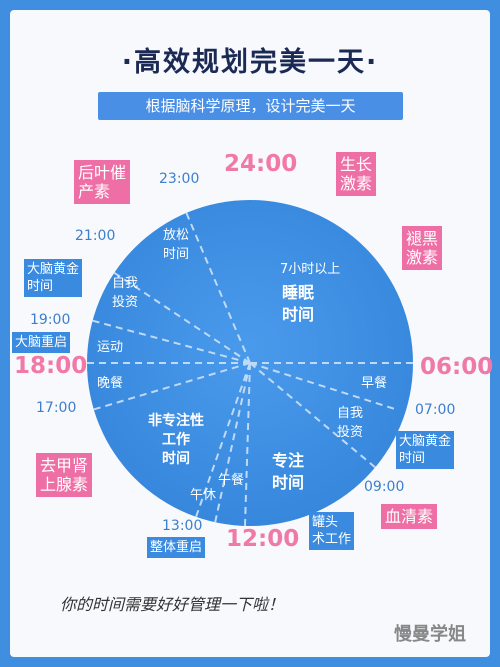  Describe the element at coordinates (457, 367) in the screenshot. I see `time-0600: 06:00` at that location.